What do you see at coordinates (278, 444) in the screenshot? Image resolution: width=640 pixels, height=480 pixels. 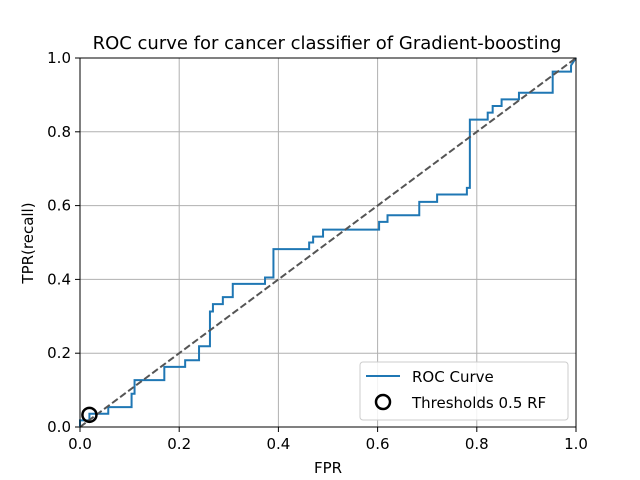 I see `x-tick-label: 0.4` at bounding box center [278, 444].